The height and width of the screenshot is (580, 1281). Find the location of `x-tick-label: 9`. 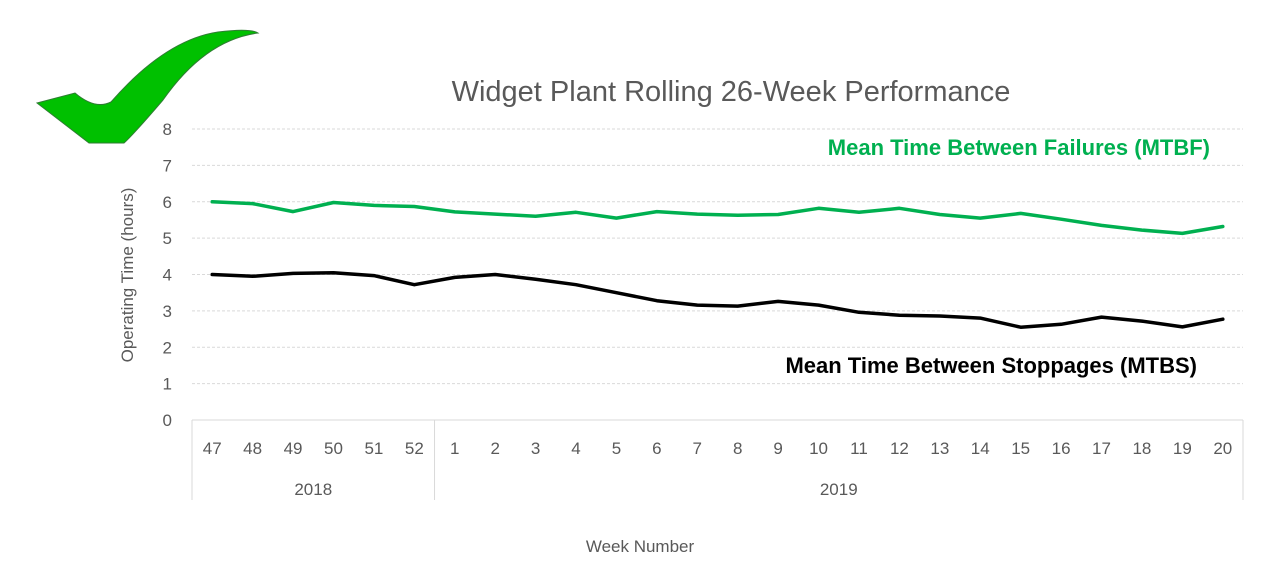

x-tick-label: 9 is located at coordinates (777, 448).